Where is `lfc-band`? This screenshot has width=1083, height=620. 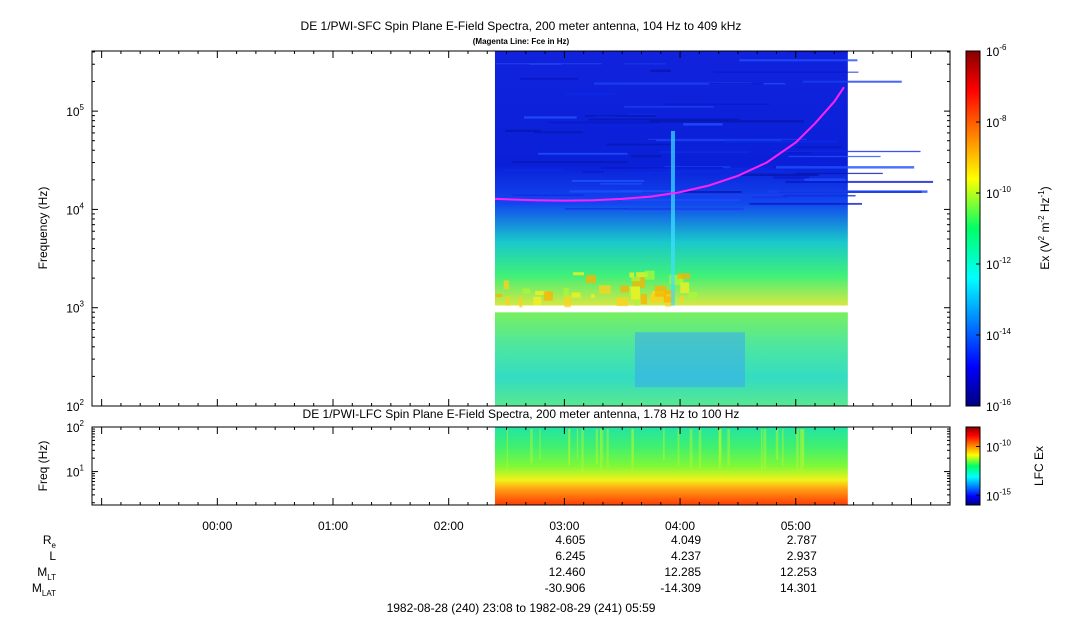
lfc-band is located at coordinates (671, 466).